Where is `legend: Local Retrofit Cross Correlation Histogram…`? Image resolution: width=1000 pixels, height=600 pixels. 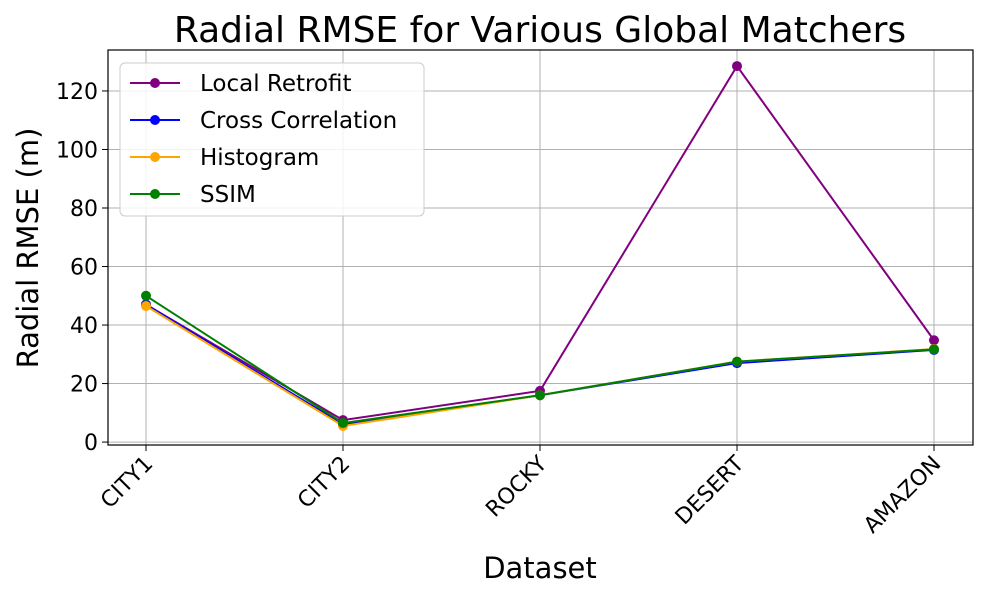 legend: Local Retrofit Cross Correlation Histogram… is located at coordinates (272, 139).